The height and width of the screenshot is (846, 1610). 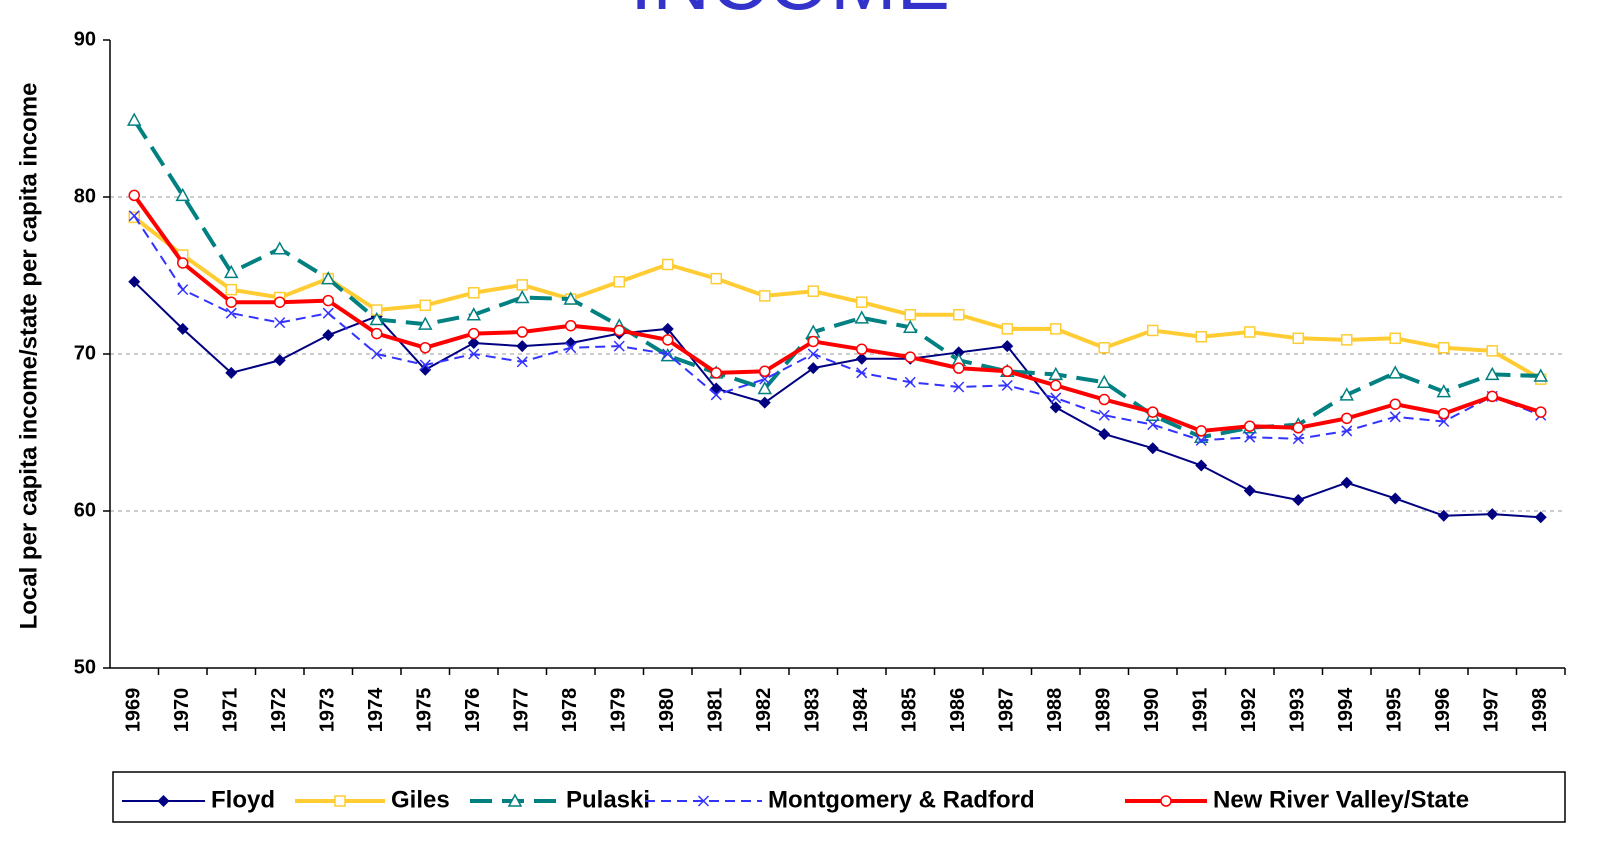 I want to click on x-tick-label: 1985, so click(x=910, y=710).